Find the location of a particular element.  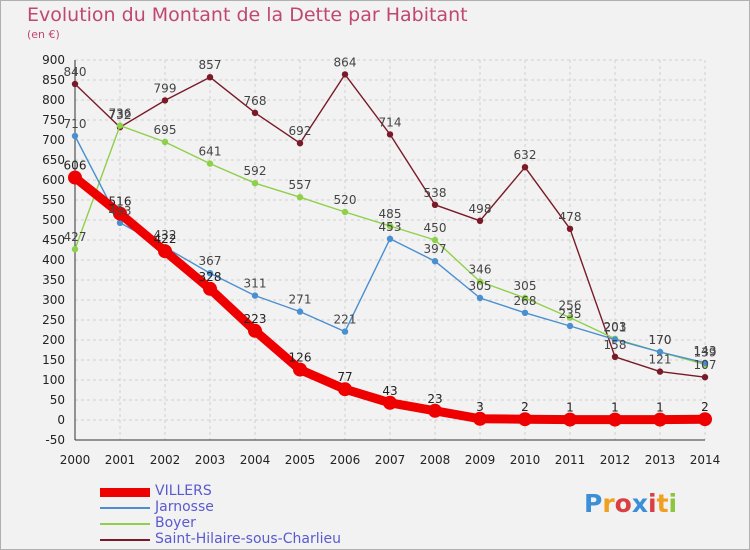

data-label: 641 is located at coordinates (210, 152).